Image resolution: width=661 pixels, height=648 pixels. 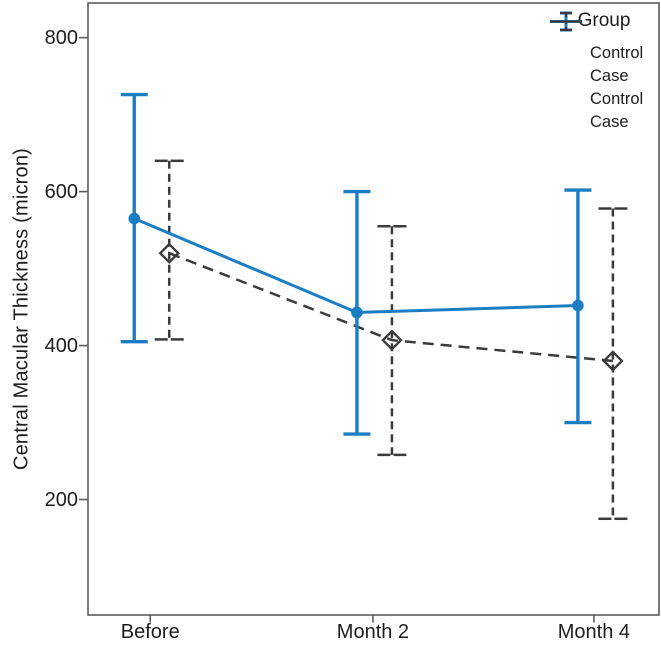 What do you see at coordinates (373, 632) in the screenshot?
I see `x-tick-label: Month 2` at bounding box center [373, 632].